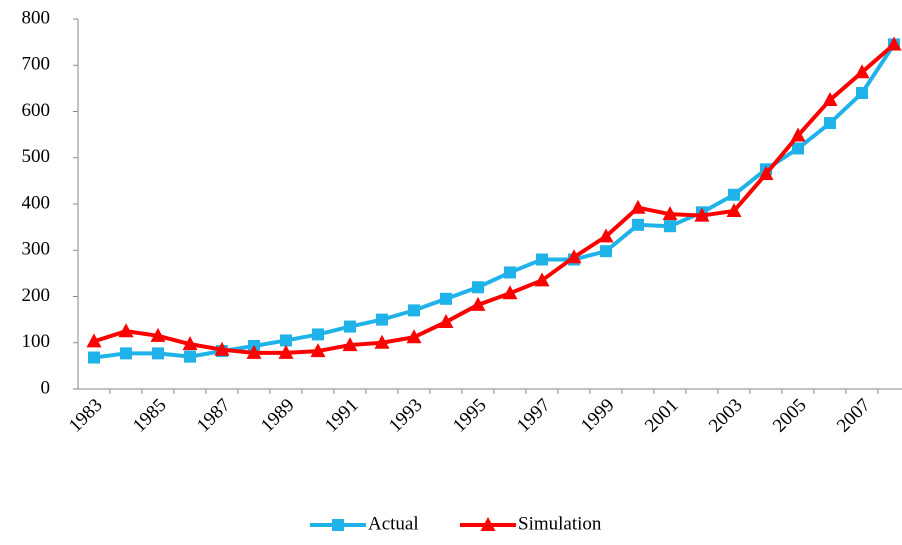 This screenshot has height=545, width=902. What do you see at coordinates (342, 416) in the screenshot?
I see `x-tick-label: 1991` at bounding box center [342, 416].